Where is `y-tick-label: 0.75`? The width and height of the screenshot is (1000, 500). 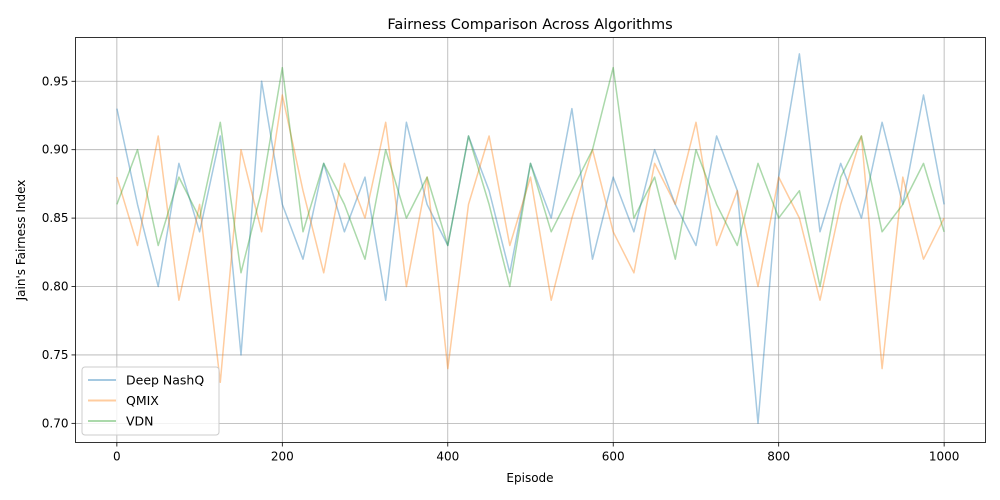 y-tick-label: 0.75 is located at coordinates (55, 355).